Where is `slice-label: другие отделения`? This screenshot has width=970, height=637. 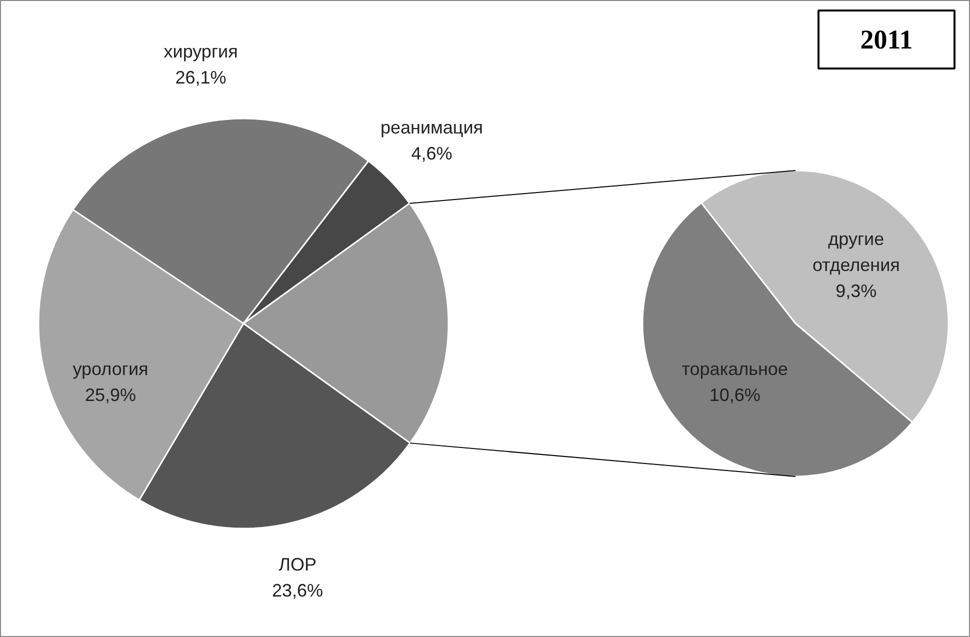
slice-label: другие отделения is located at coordinates (856, 252).